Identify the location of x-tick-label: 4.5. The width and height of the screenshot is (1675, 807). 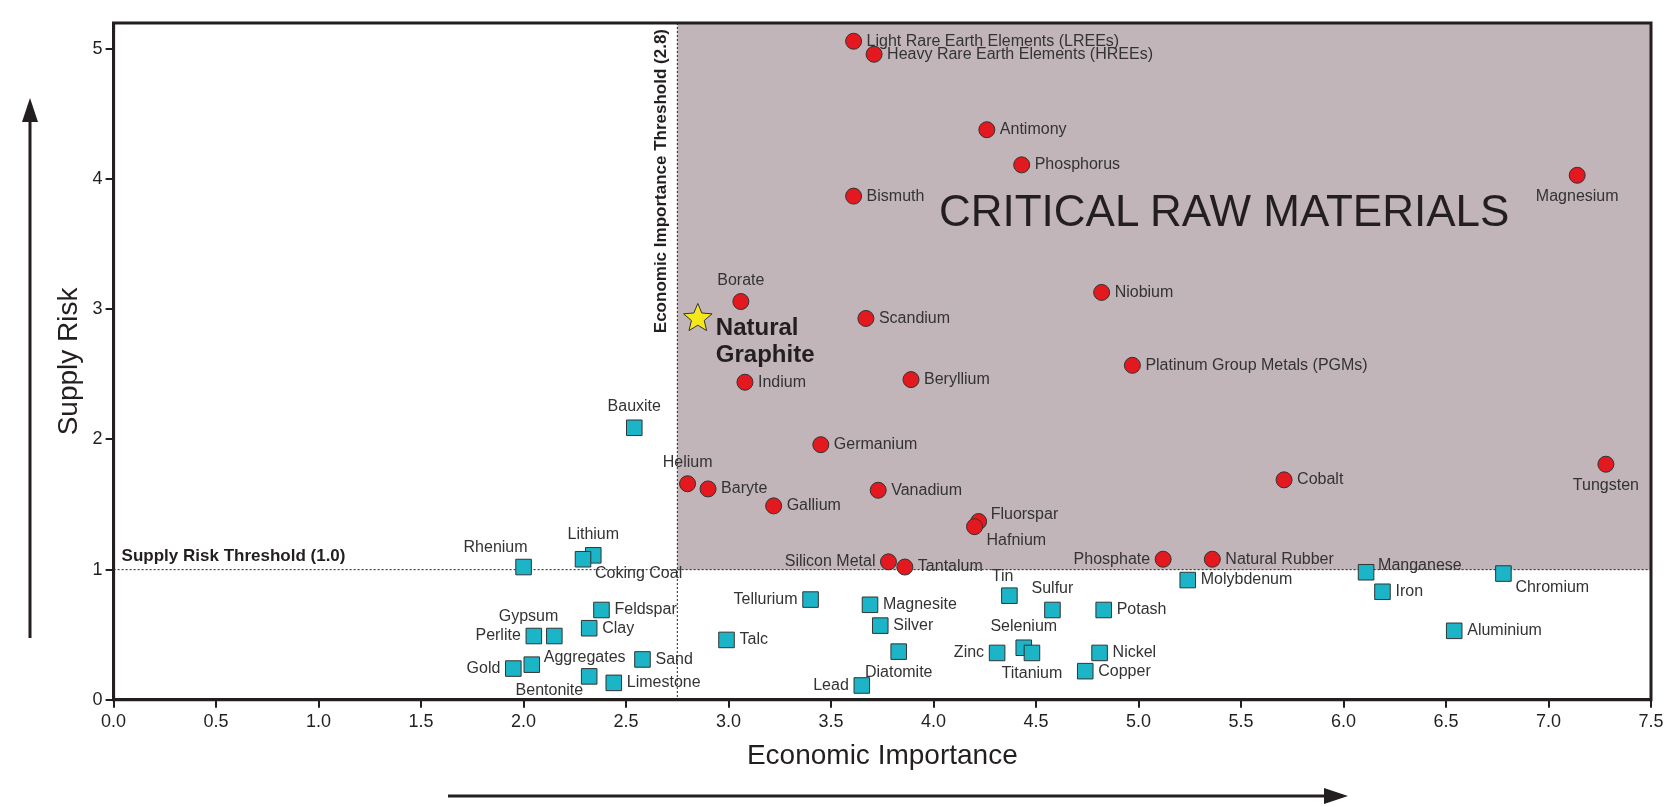
(1036, 720).